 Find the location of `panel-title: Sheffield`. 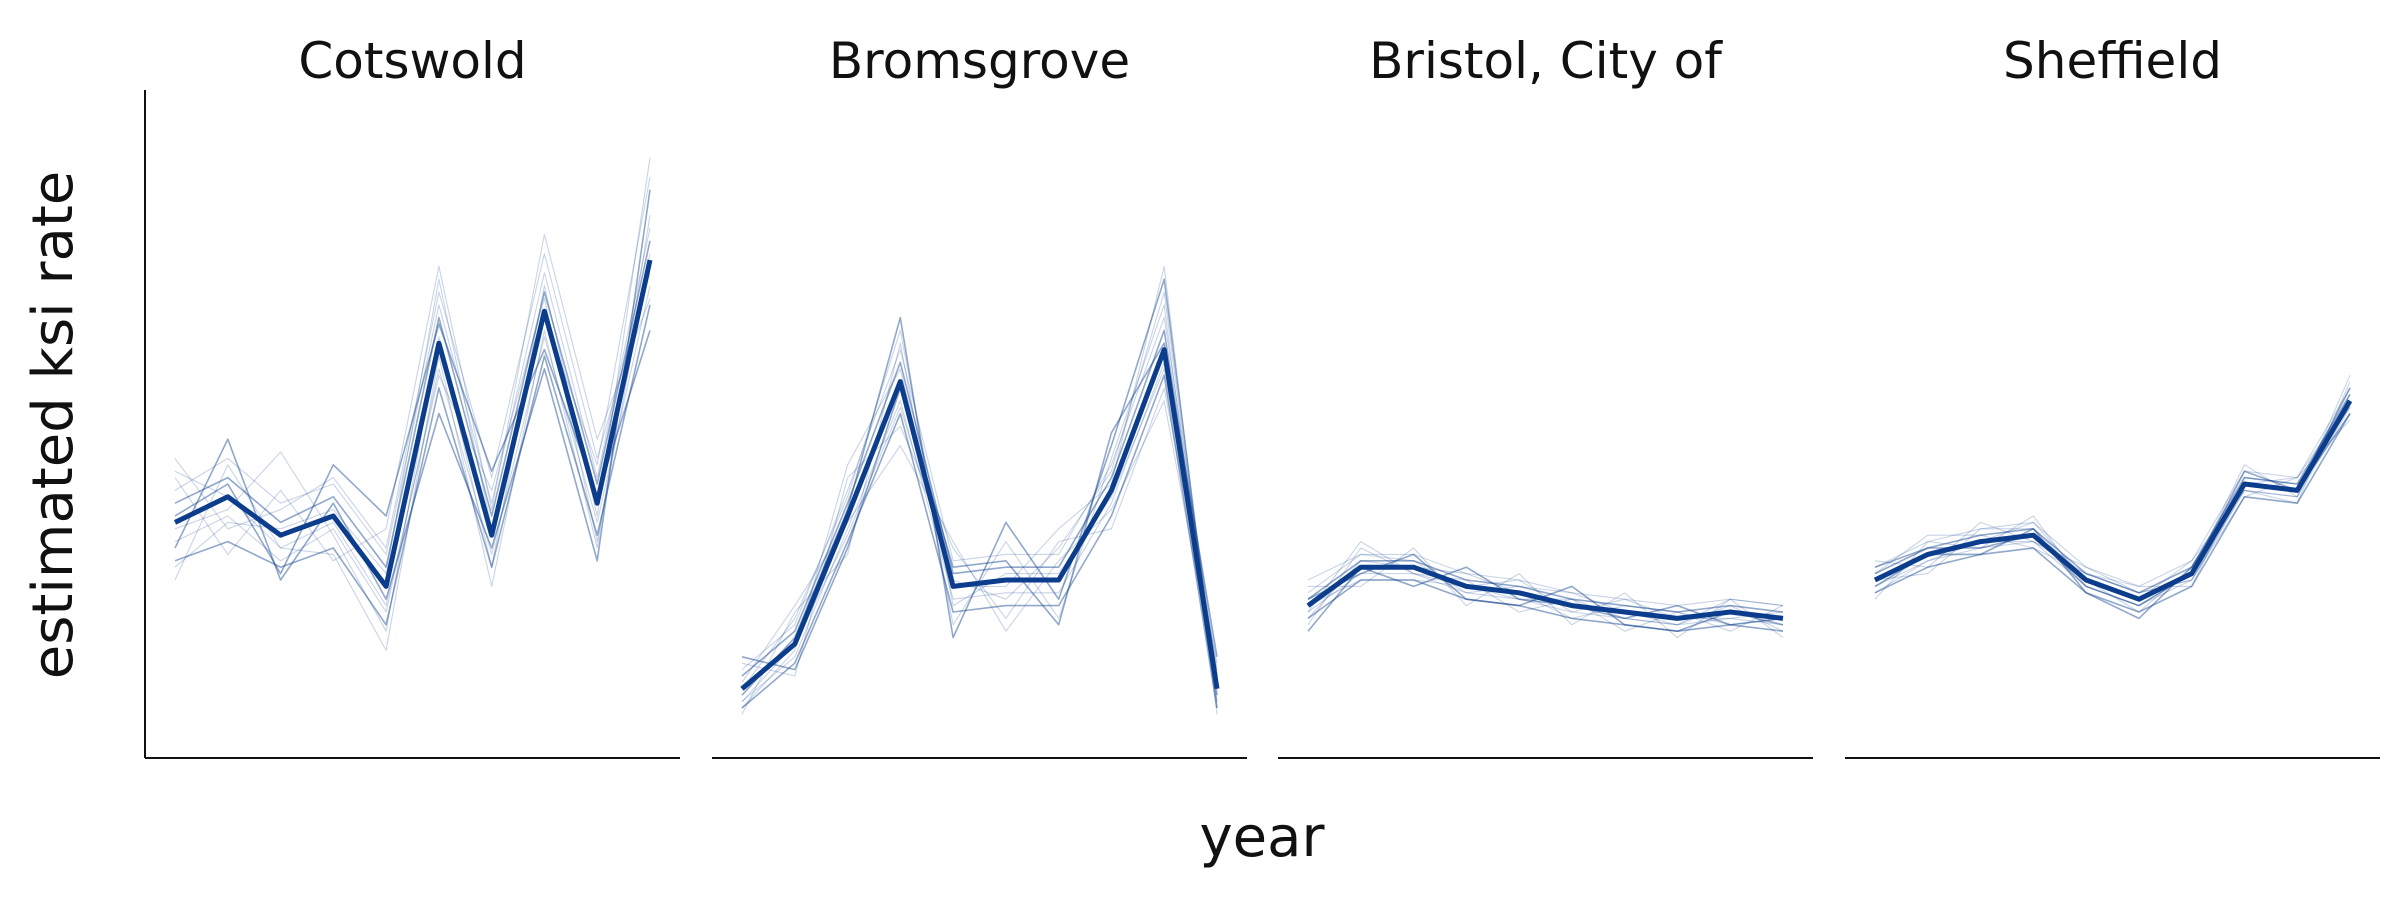

panel-title: Sheffield is located at coordinates (2112, 61).